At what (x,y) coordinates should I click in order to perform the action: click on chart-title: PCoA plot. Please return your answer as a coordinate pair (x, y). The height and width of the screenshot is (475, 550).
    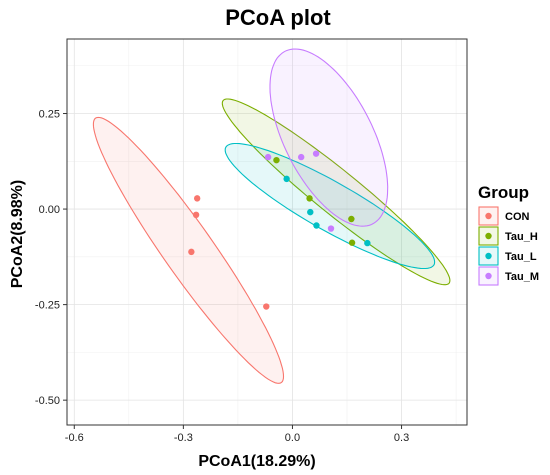
    Looking at the image, I should click on (278, 17).